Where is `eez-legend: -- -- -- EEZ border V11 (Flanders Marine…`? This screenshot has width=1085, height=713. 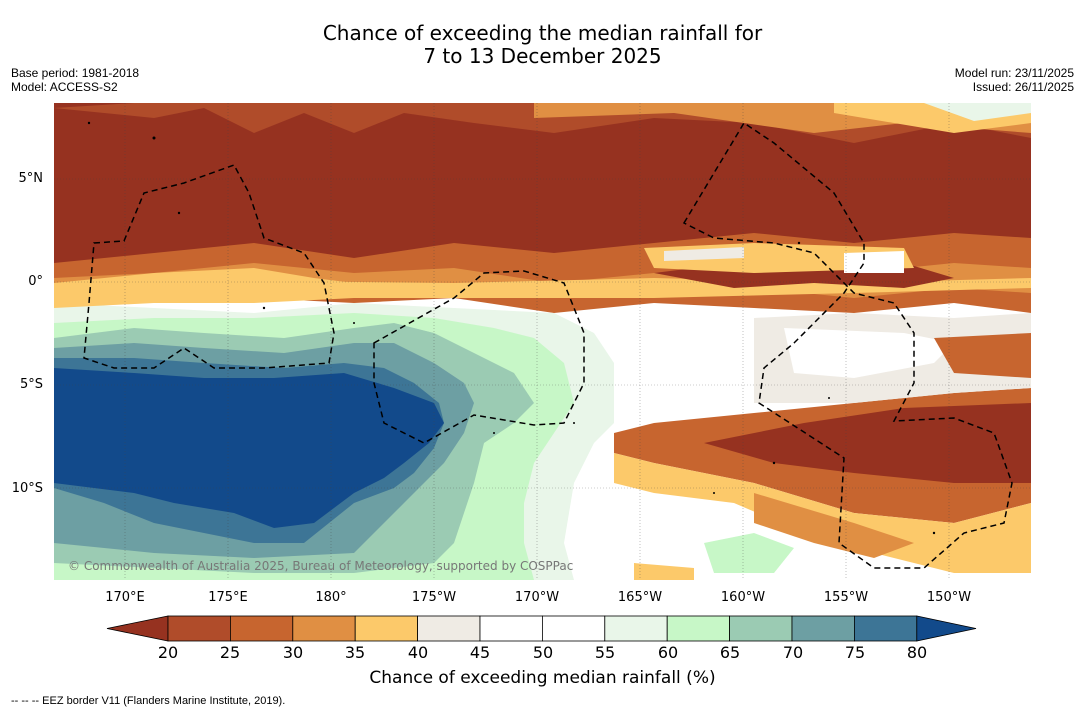
eez-legend: -- -- -- EEZ border V11 (Flanders Marine… is located at coordinates (148, 701).